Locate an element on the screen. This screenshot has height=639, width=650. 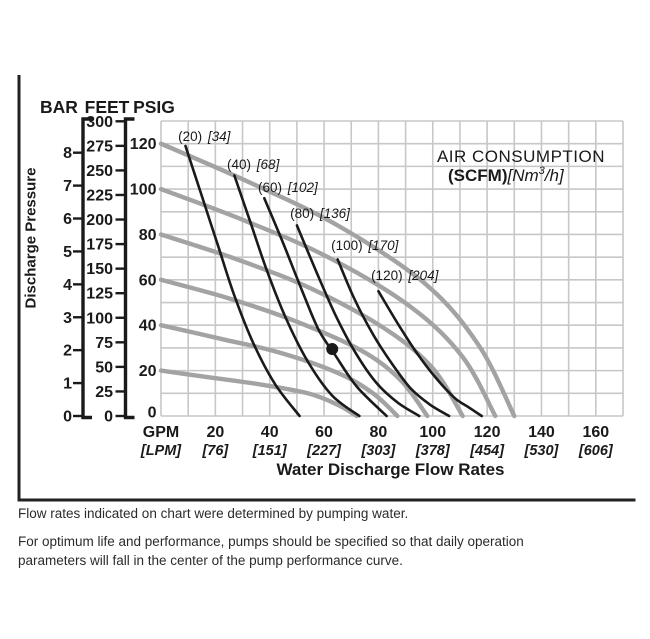
x-tick-gpm: 160 is located at coordinates (595, 432).